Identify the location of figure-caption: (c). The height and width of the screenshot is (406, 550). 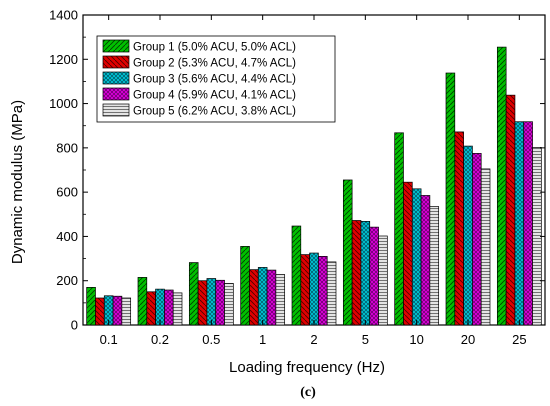
(308, 392).